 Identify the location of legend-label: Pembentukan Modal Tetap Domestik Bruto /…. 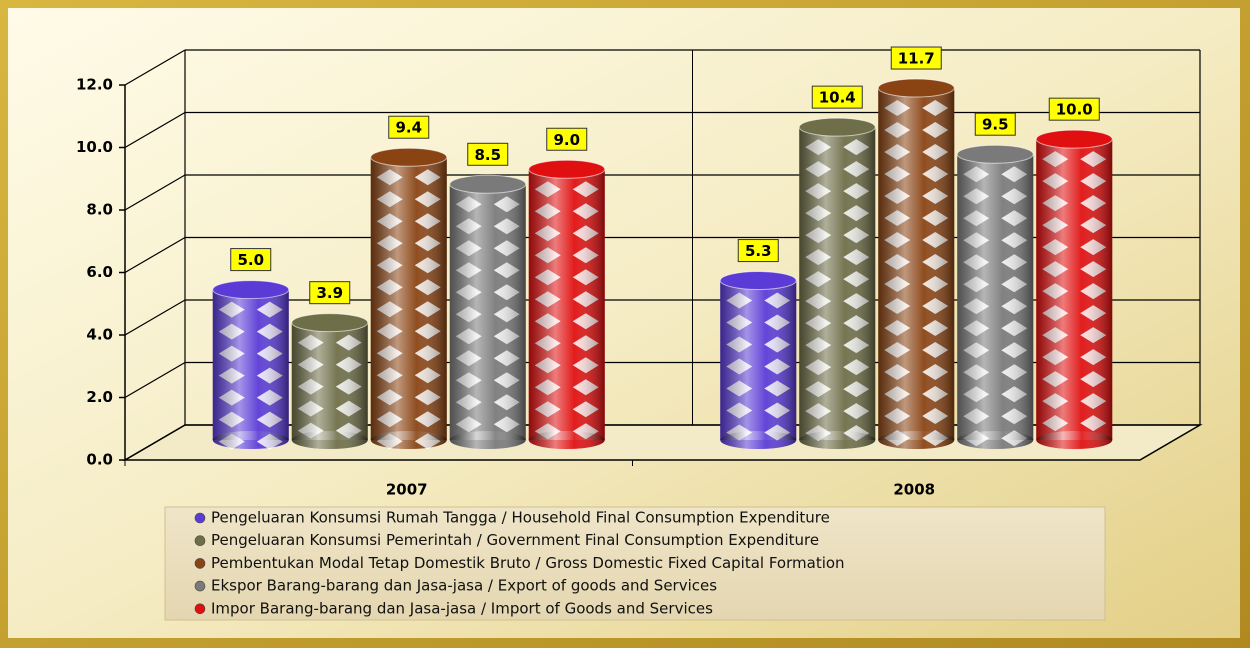
(528, 563).